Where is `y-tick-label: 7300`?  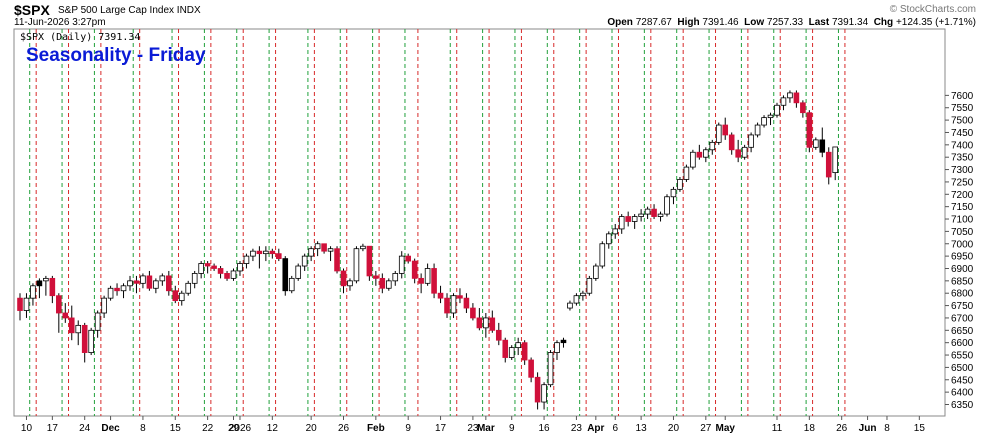
y-tick-label: 7300 is located at coordinates (962, 170).